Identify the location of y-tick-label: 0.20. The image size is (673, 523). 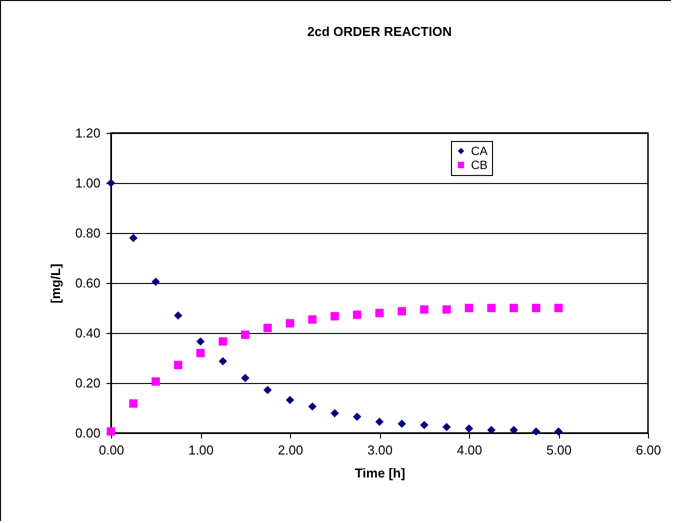
(87, 383).